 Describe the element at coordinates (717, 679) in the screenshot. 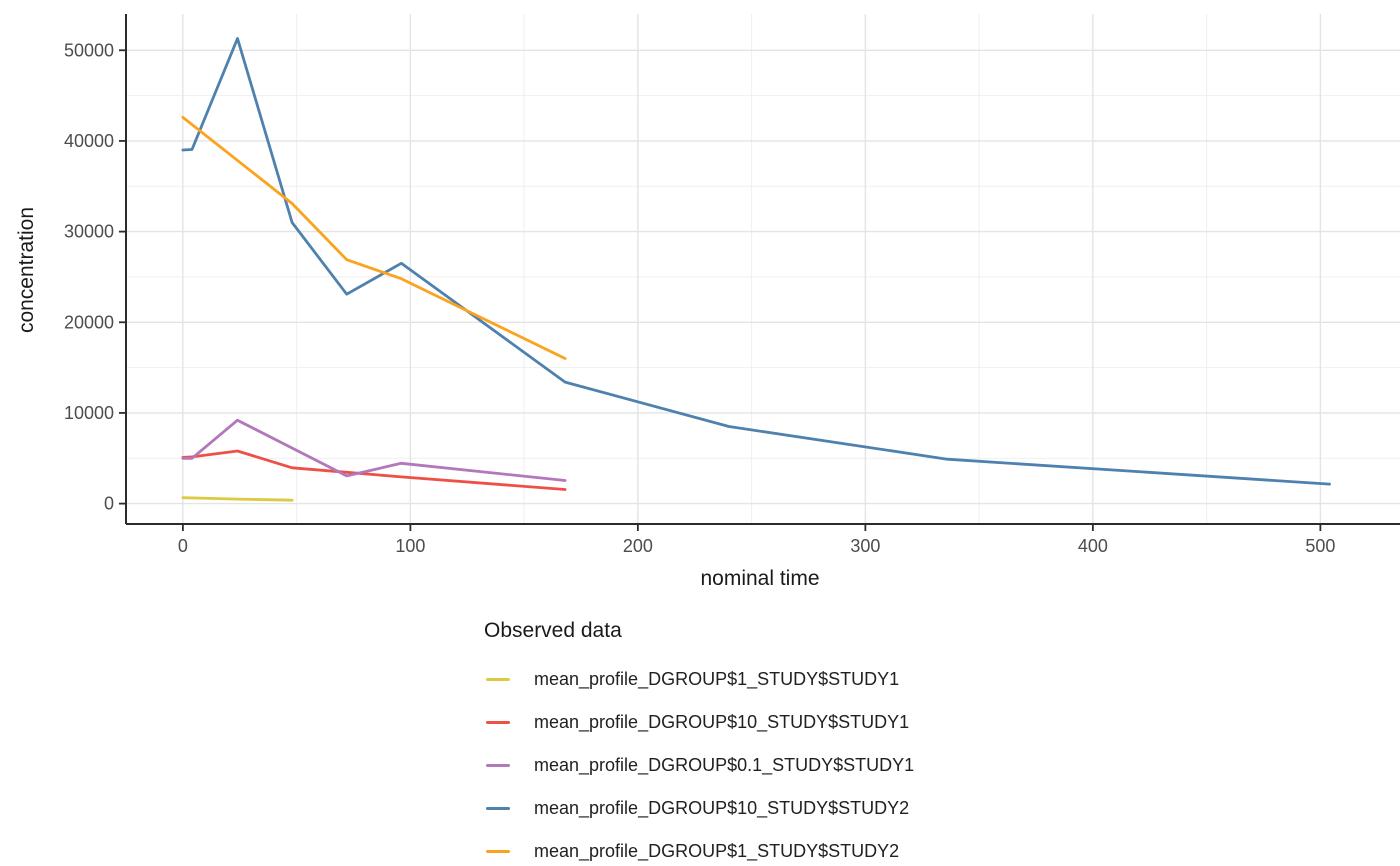

I see `legend-label: mean_profile_DGROUP$1_STUDY$STUDY1` at that location.